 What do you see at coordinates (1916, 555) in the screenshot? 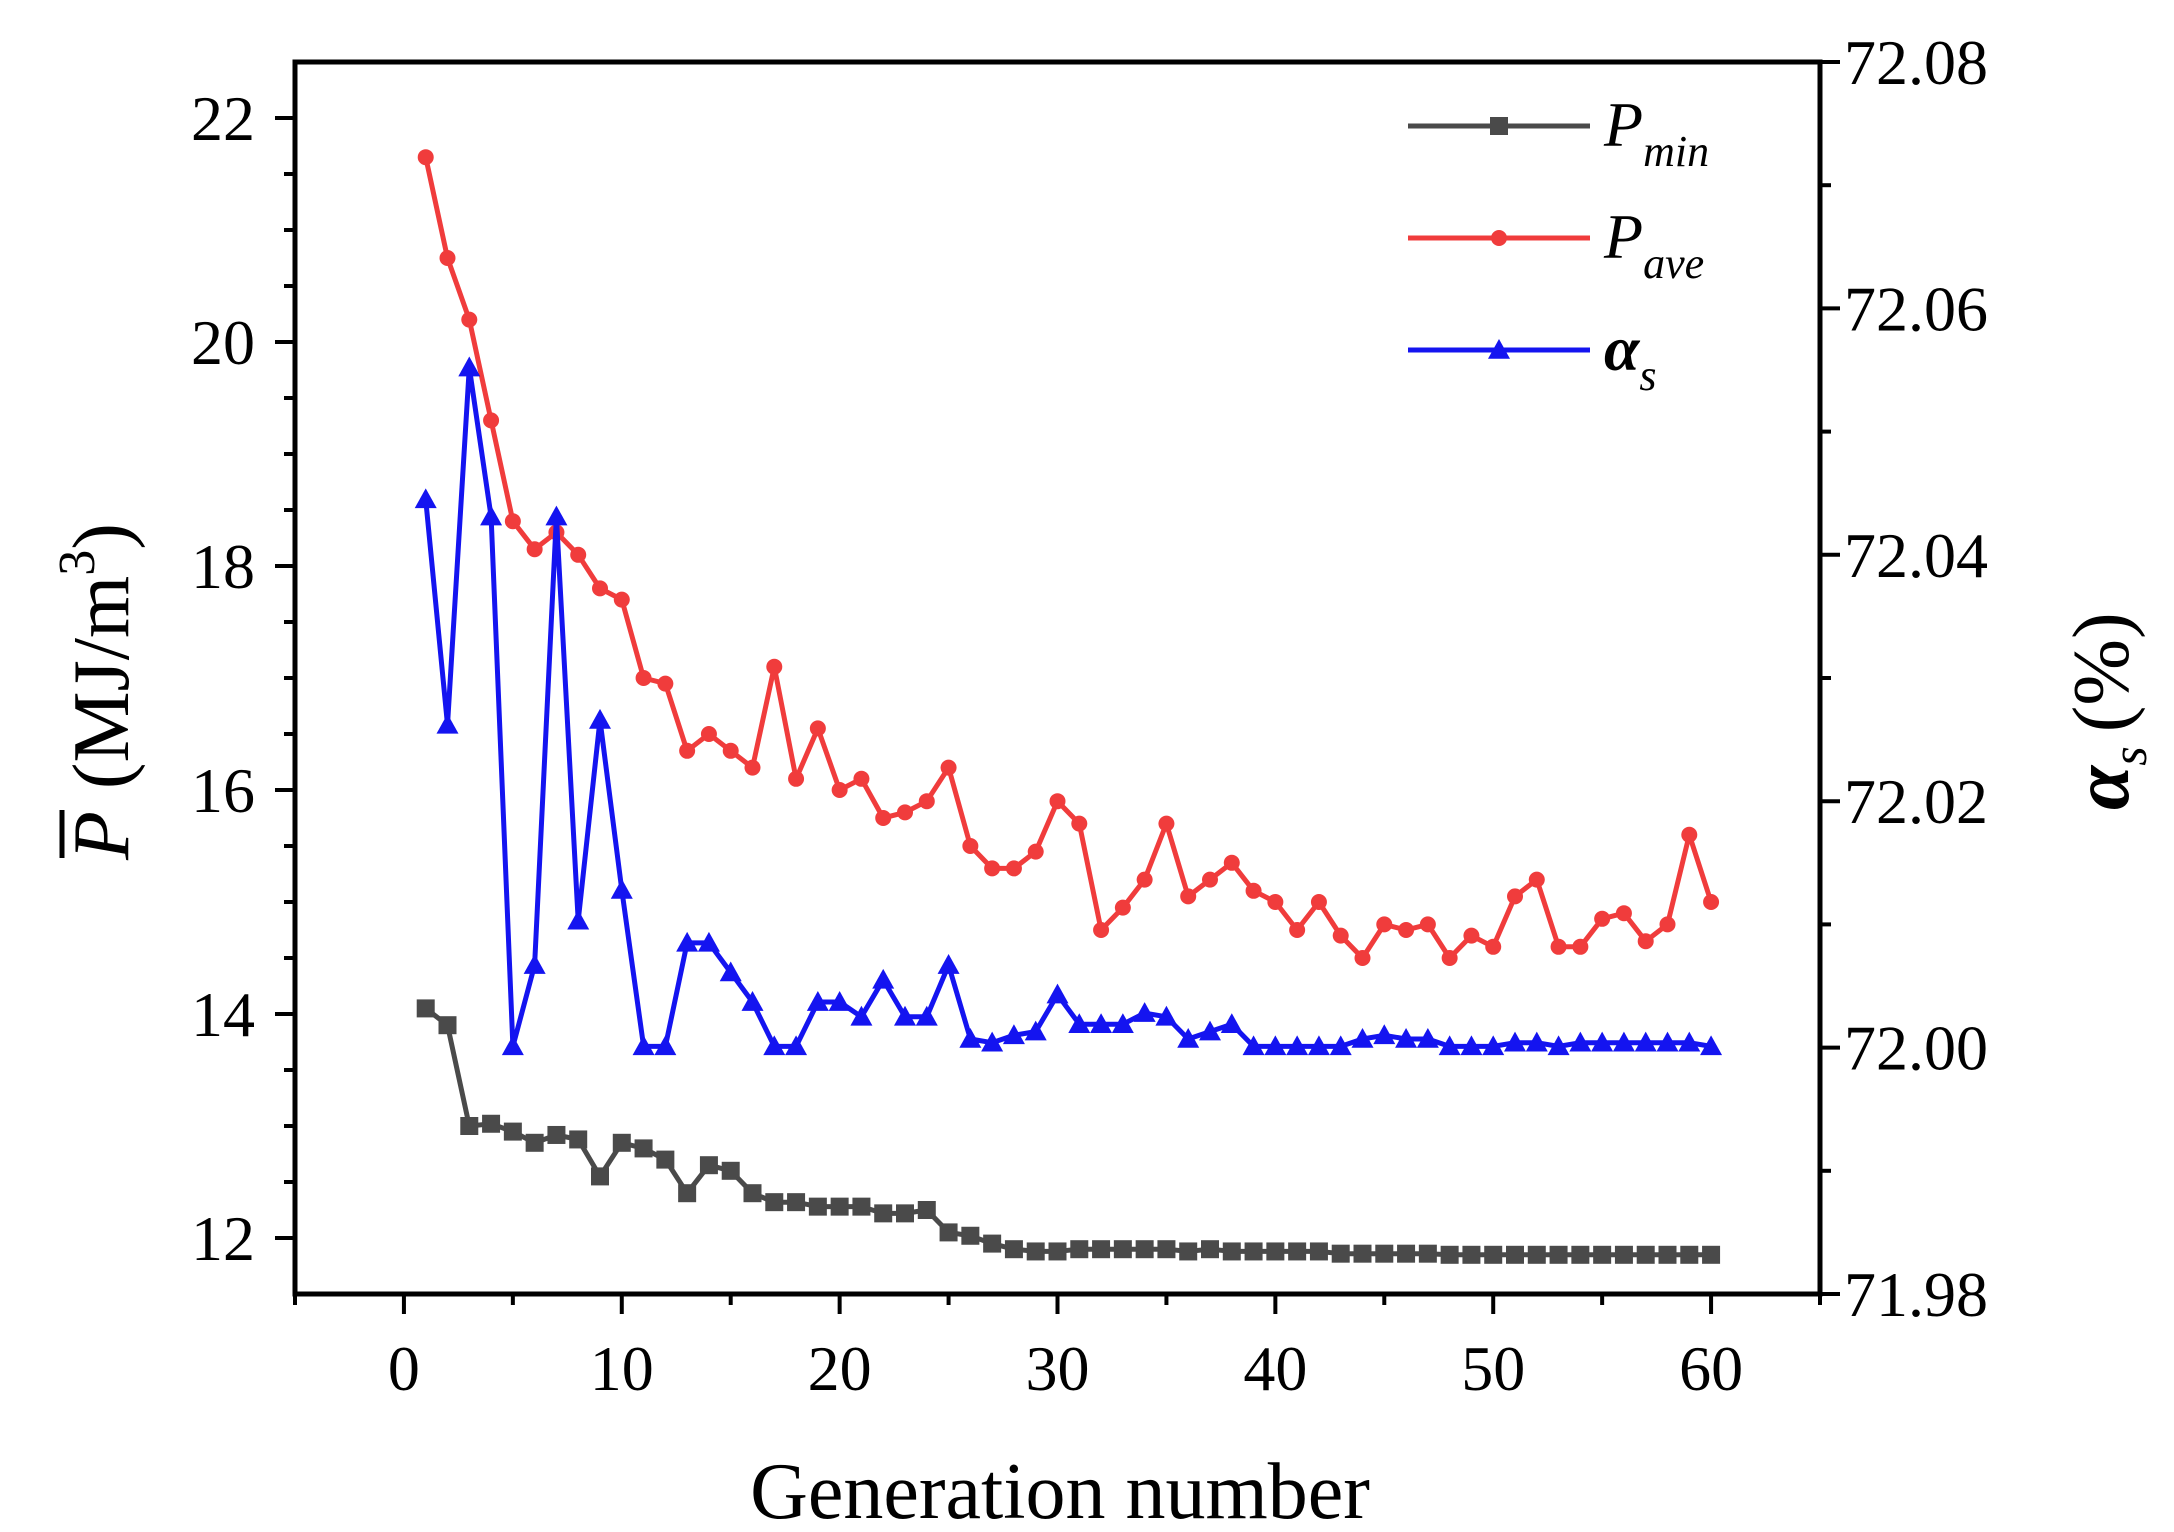
I see `y-right-tick-label: 72.04` at bounding box center [1916, 555].